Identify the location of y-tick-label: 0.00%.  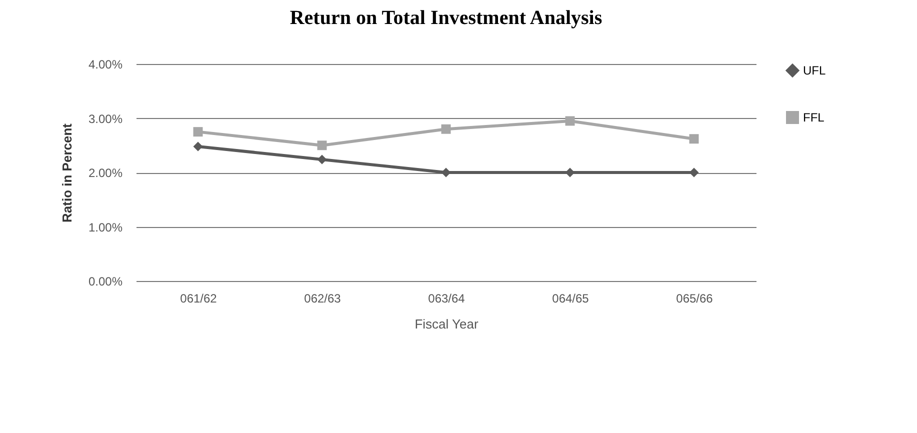
(105, 281).